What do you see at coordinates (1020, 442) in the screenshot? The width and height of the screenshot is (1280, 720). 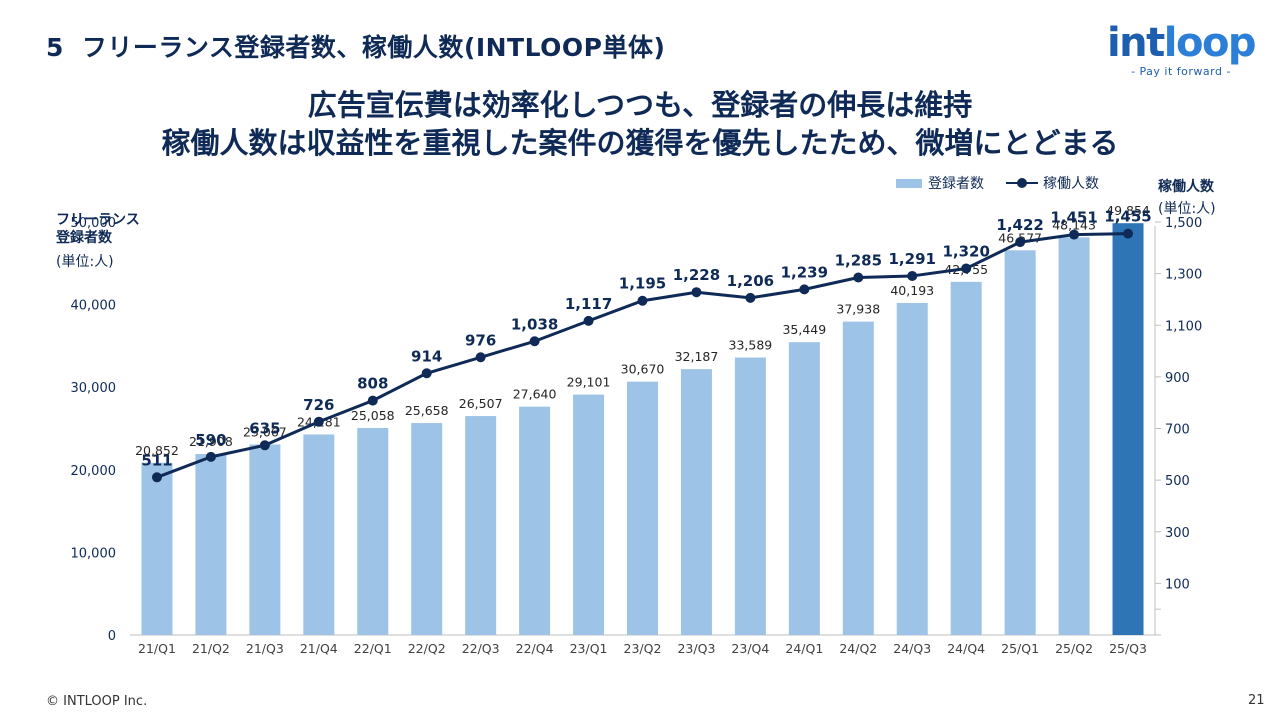 I see `bar-25/Q1` at bounding box center [1020, 442].